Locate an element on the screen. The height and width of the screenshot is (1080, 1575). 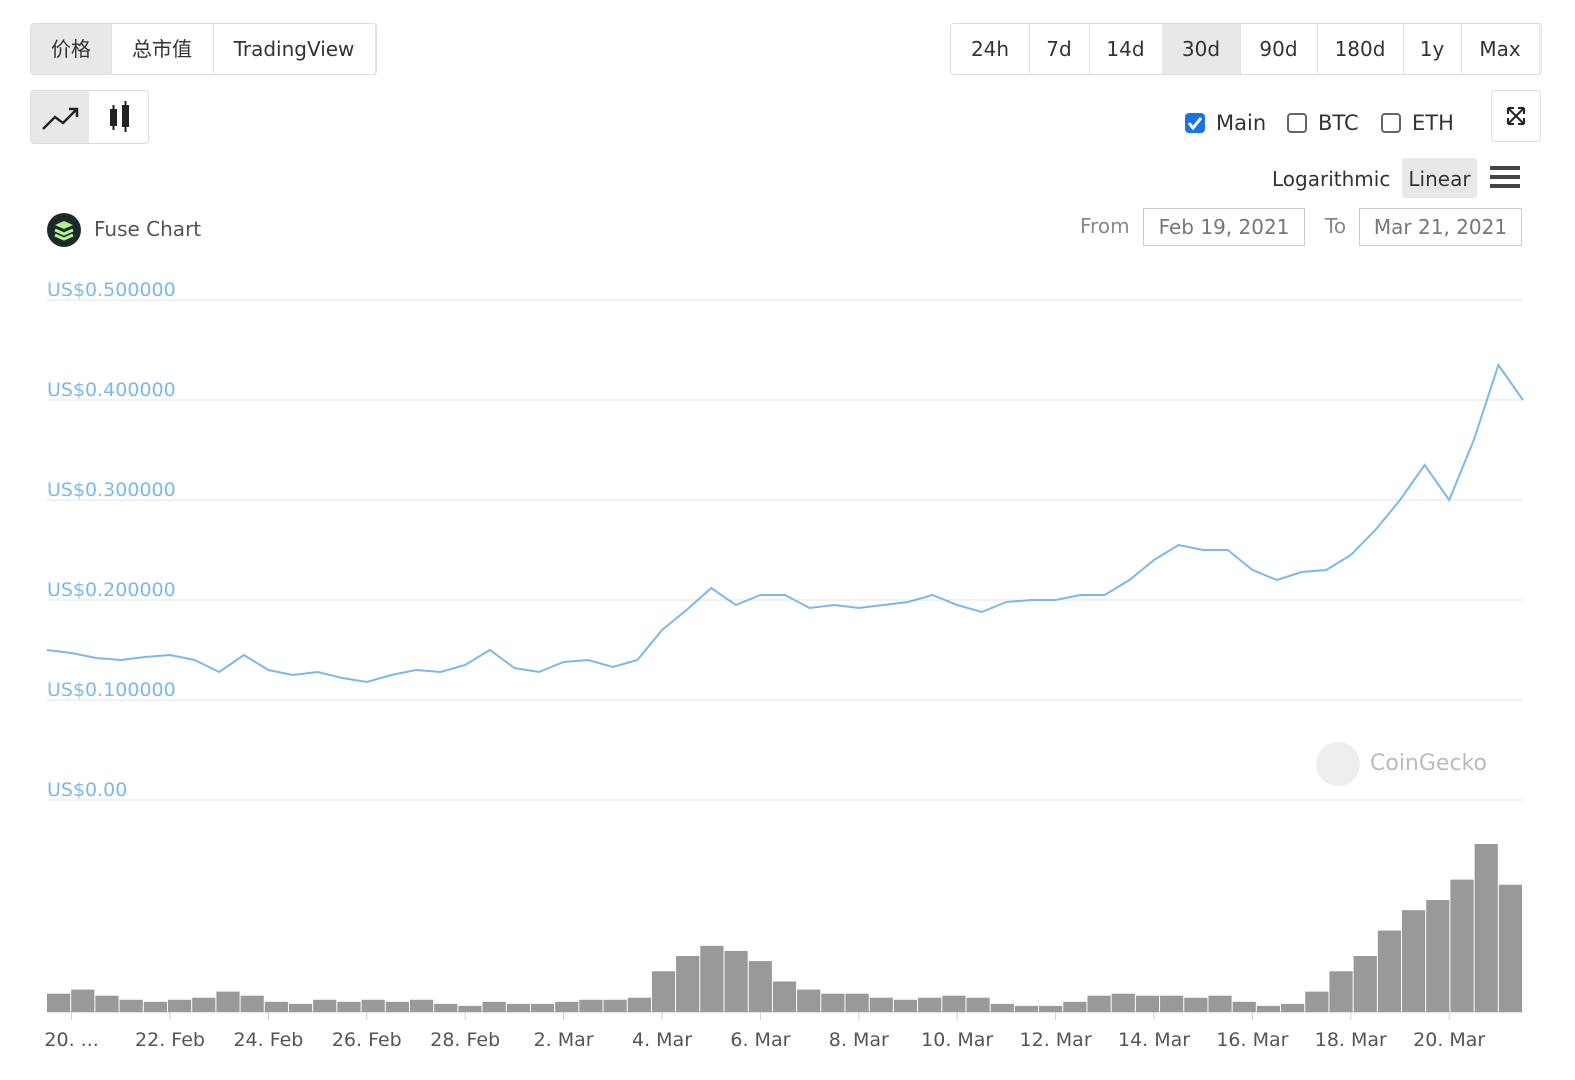
checkbox-label: ETH is located at coordinates (1433, 123).